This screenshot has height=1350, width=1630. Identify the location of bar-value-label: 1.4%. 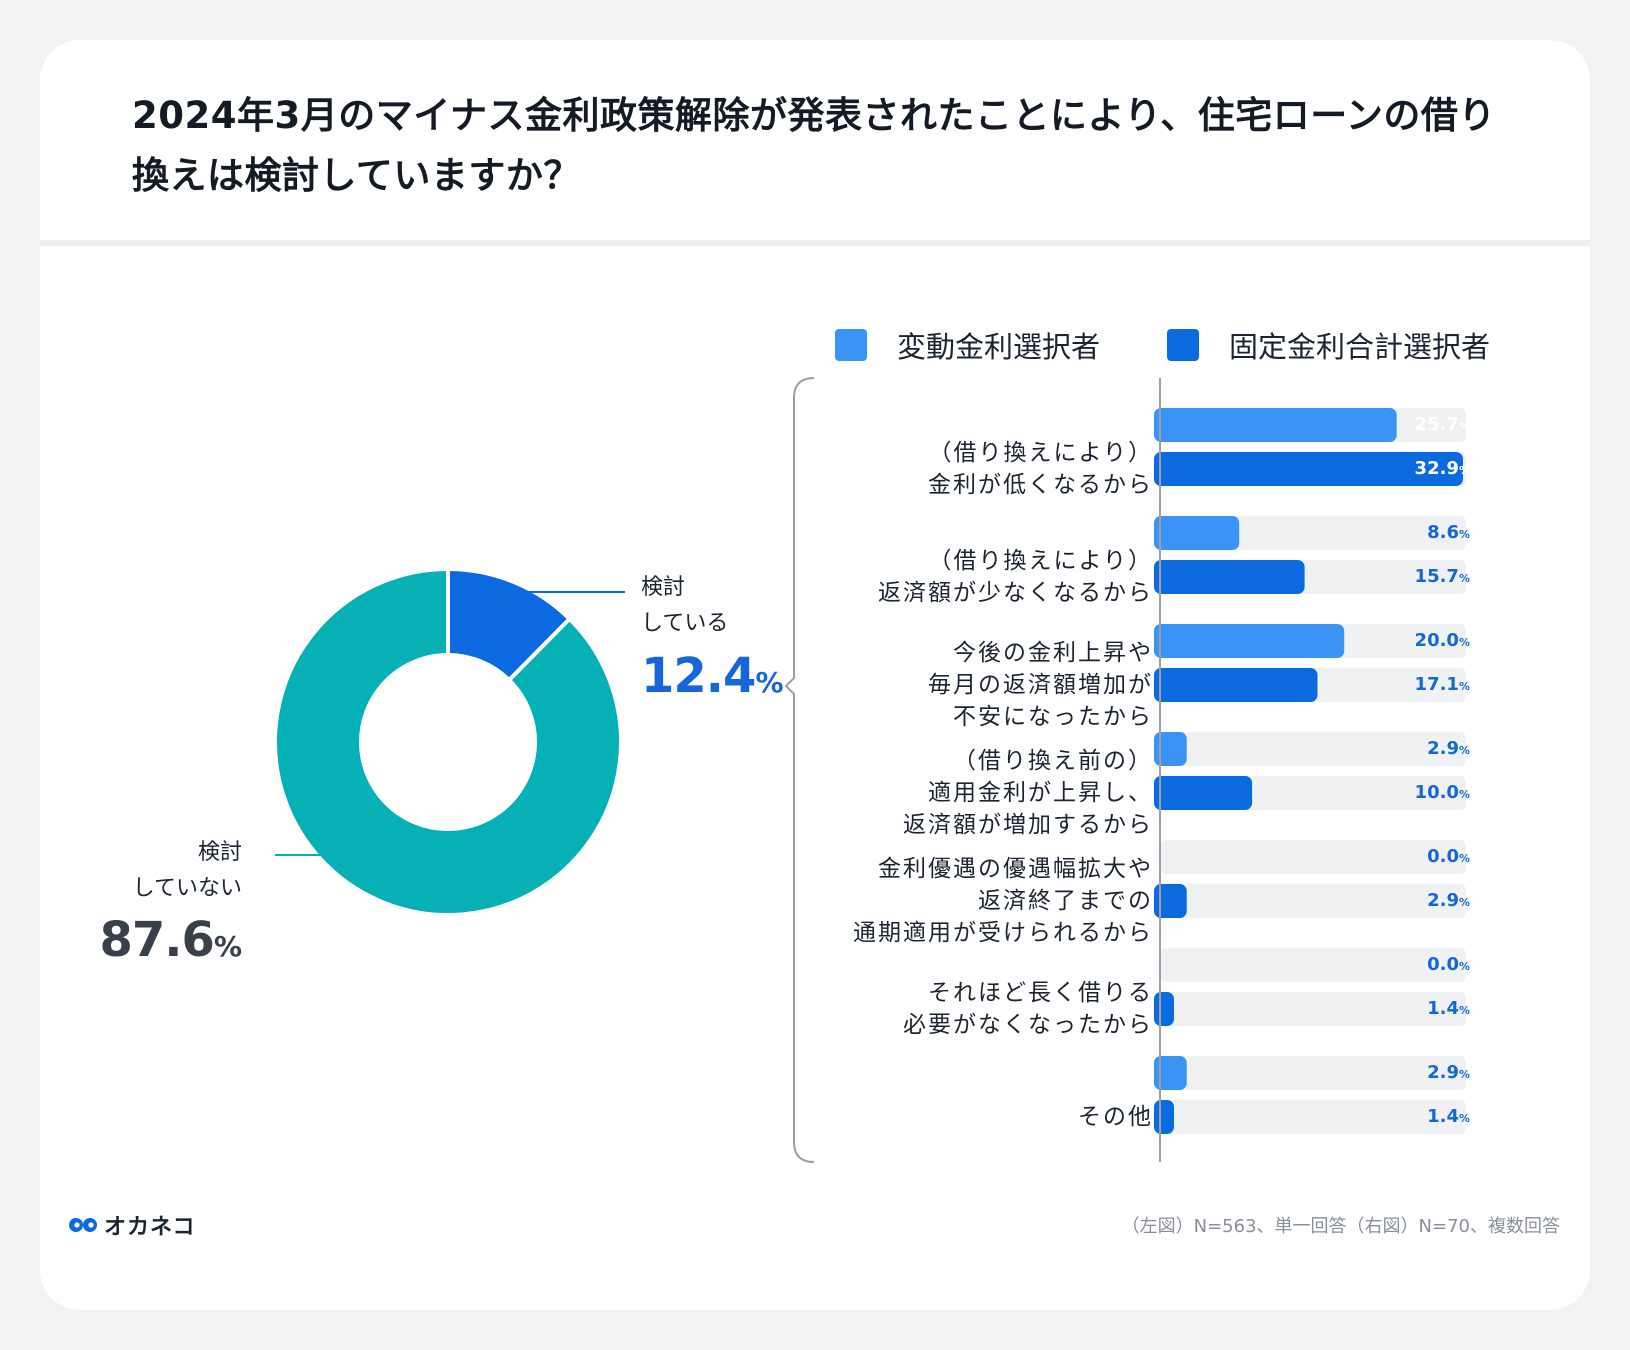
(1448, 1117).